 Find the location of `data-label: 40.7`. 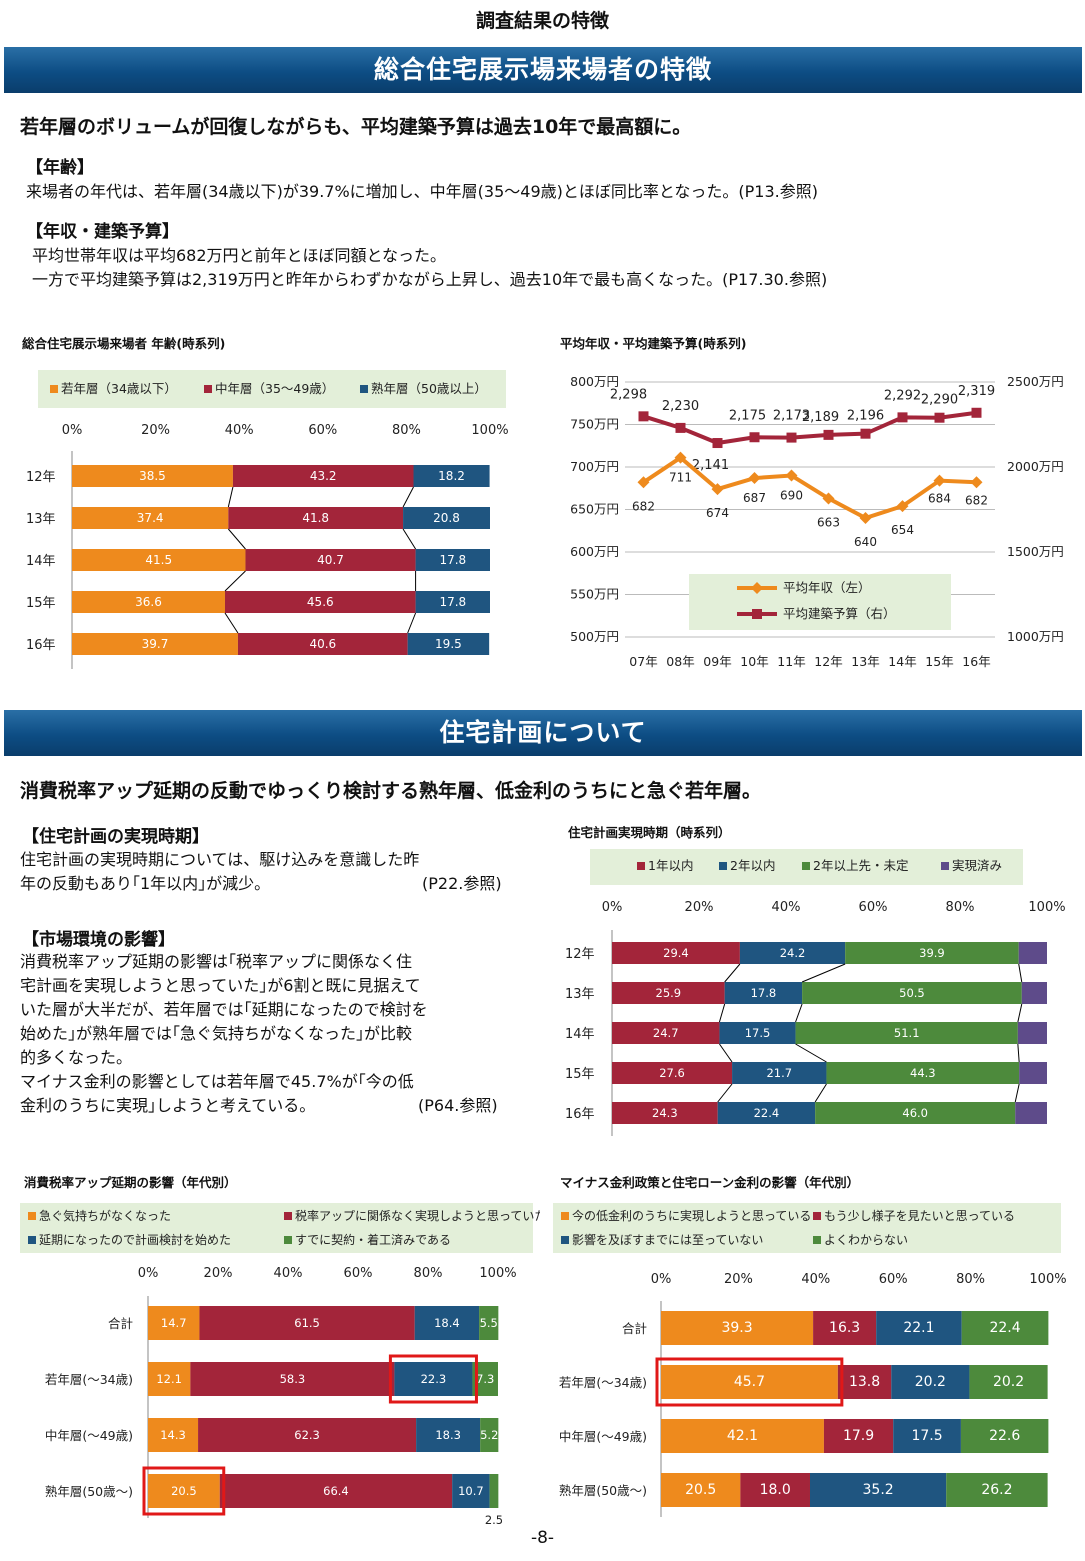

data-label: 40.7 is located at coordinates (330, 560).